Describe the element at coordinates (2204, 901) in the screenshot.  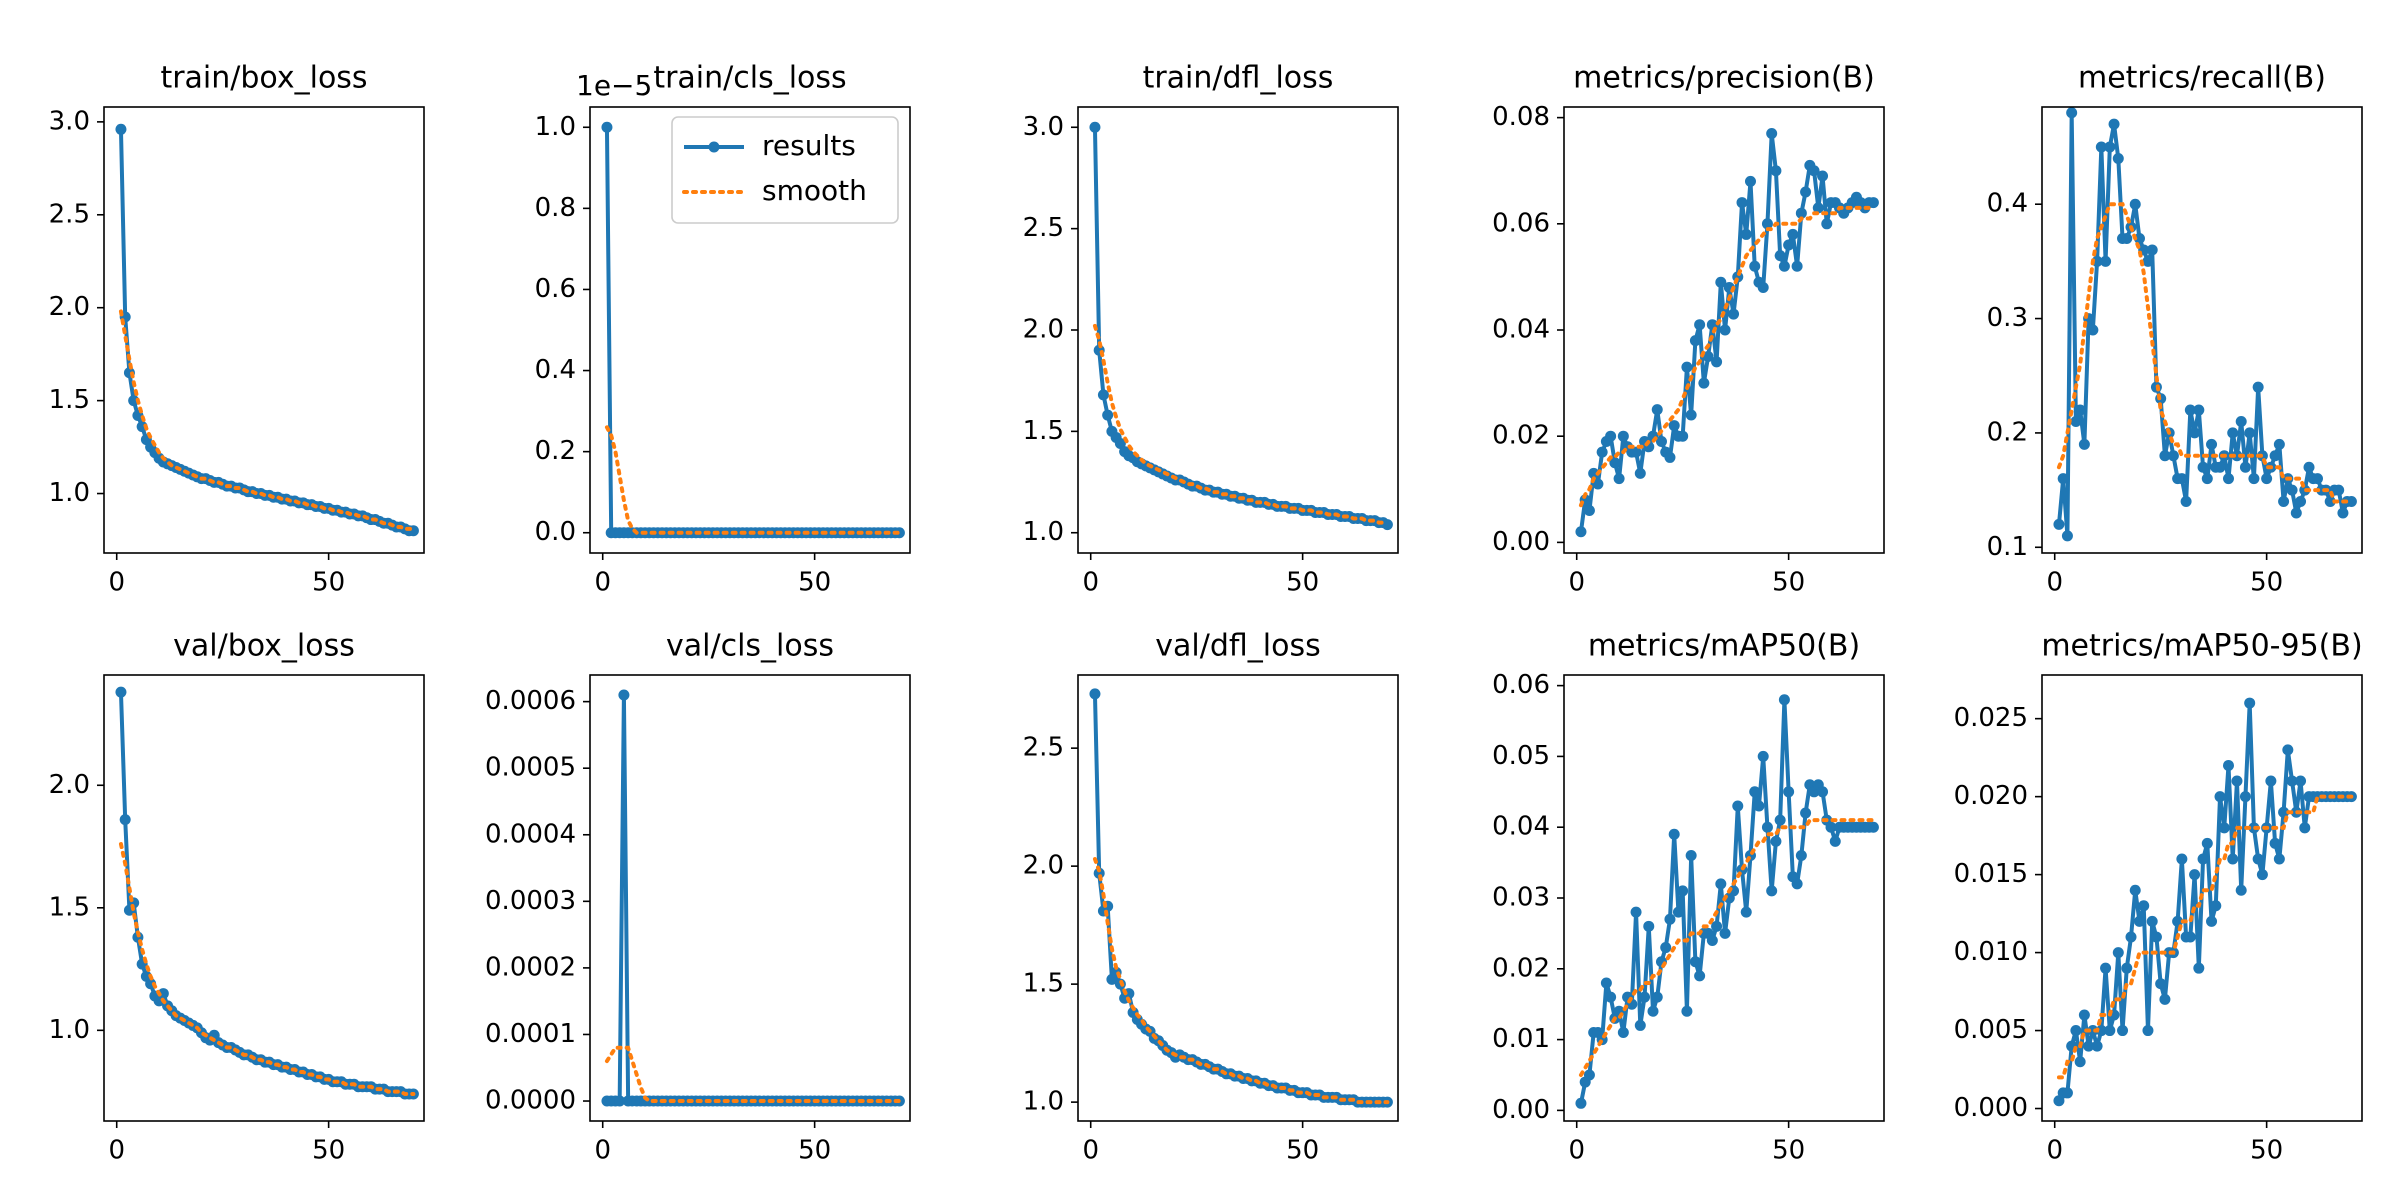
I see `results-series-line` at that location.